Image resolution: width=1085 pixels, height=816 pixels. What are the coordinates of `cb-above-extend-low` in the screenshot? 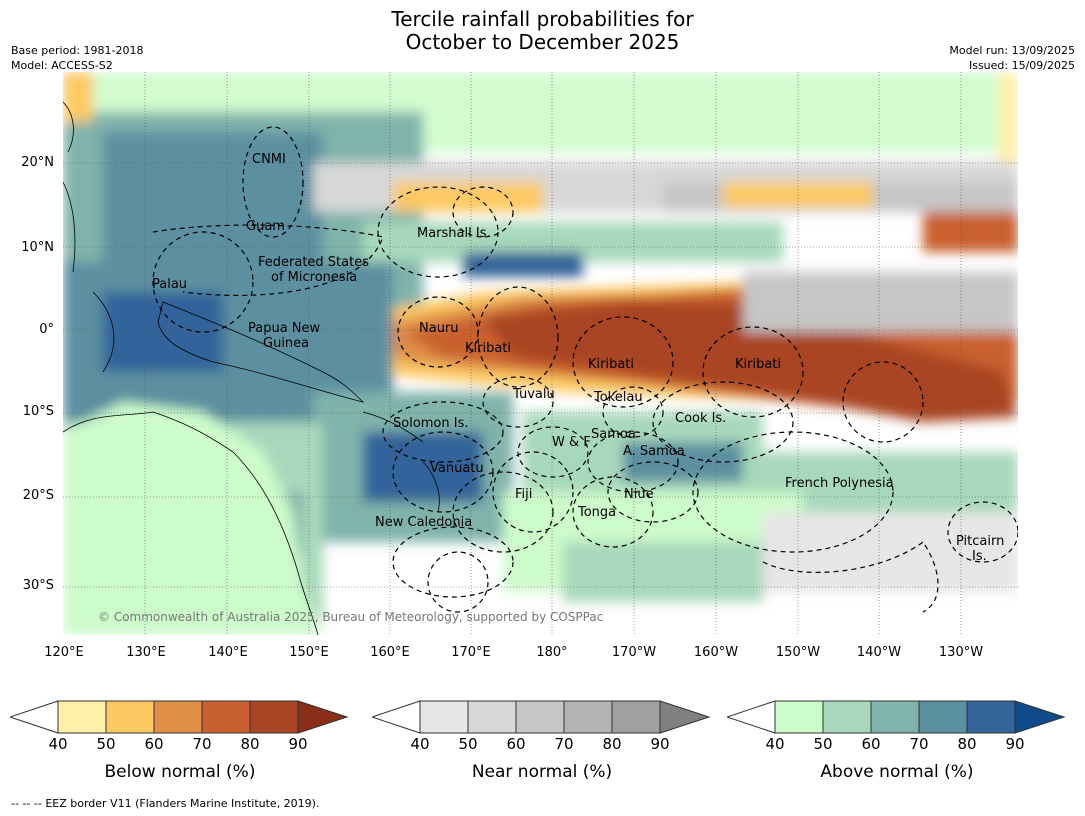 It's located at (751, 717).